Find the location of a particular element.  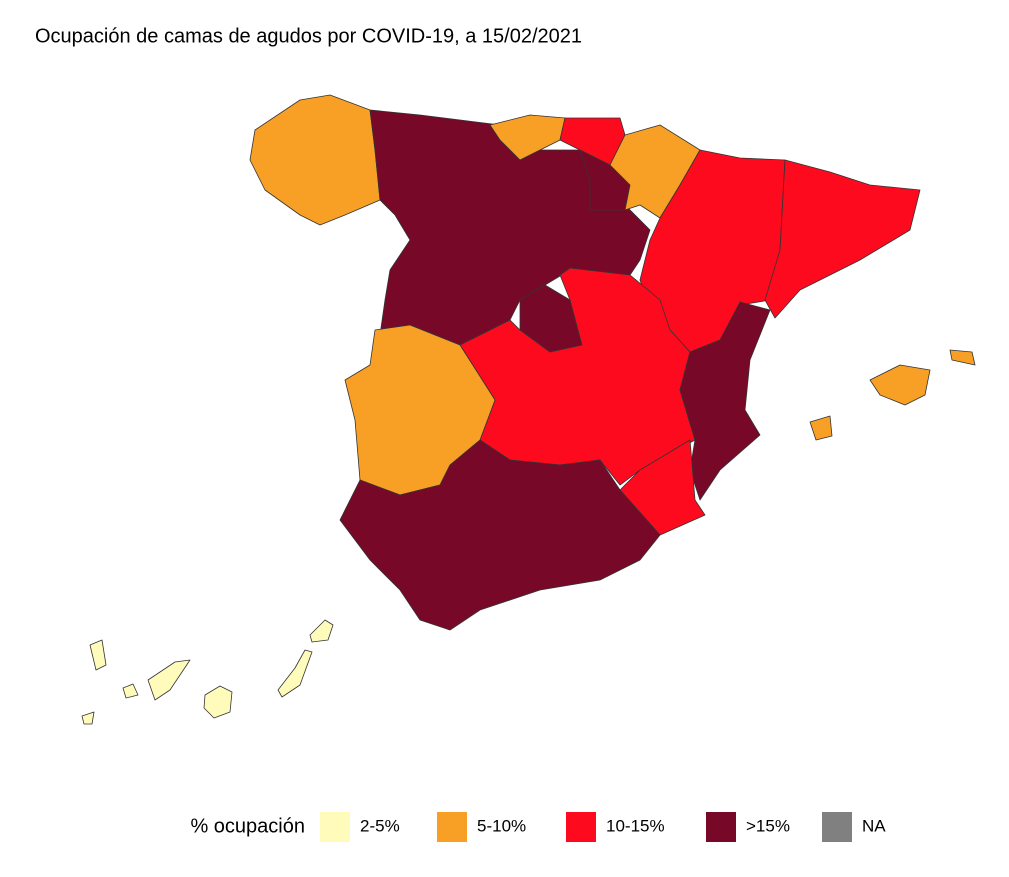

legend-label: 5-10% is located at coordinates (501, 825).